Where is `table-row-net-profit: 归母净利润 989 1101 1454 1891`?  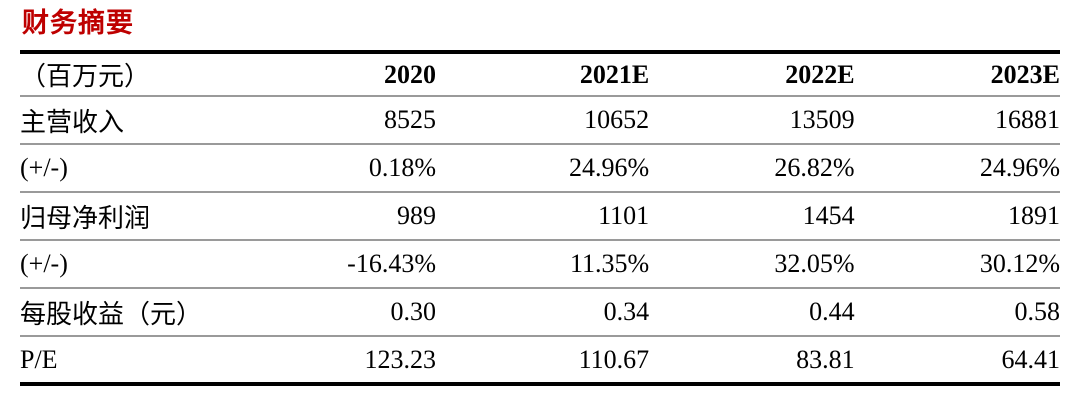
table-row-net-profit: 归母净利润 989 1101 1454 1891 is located at coordinates (540, 216).